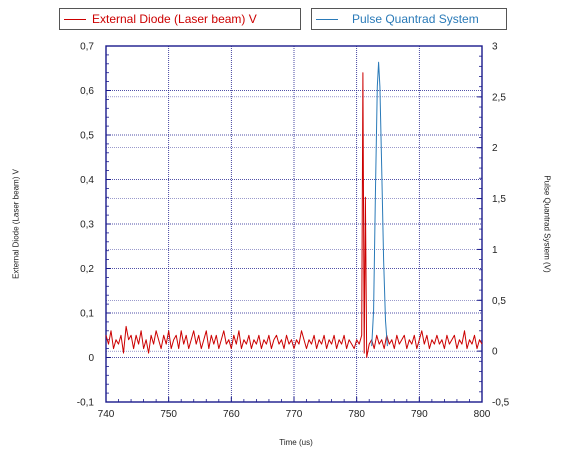 Image resolution: width=562 pixels, height=456 pixels. I want to click on y-right-tick-label: 0,5, so click(499, 301).